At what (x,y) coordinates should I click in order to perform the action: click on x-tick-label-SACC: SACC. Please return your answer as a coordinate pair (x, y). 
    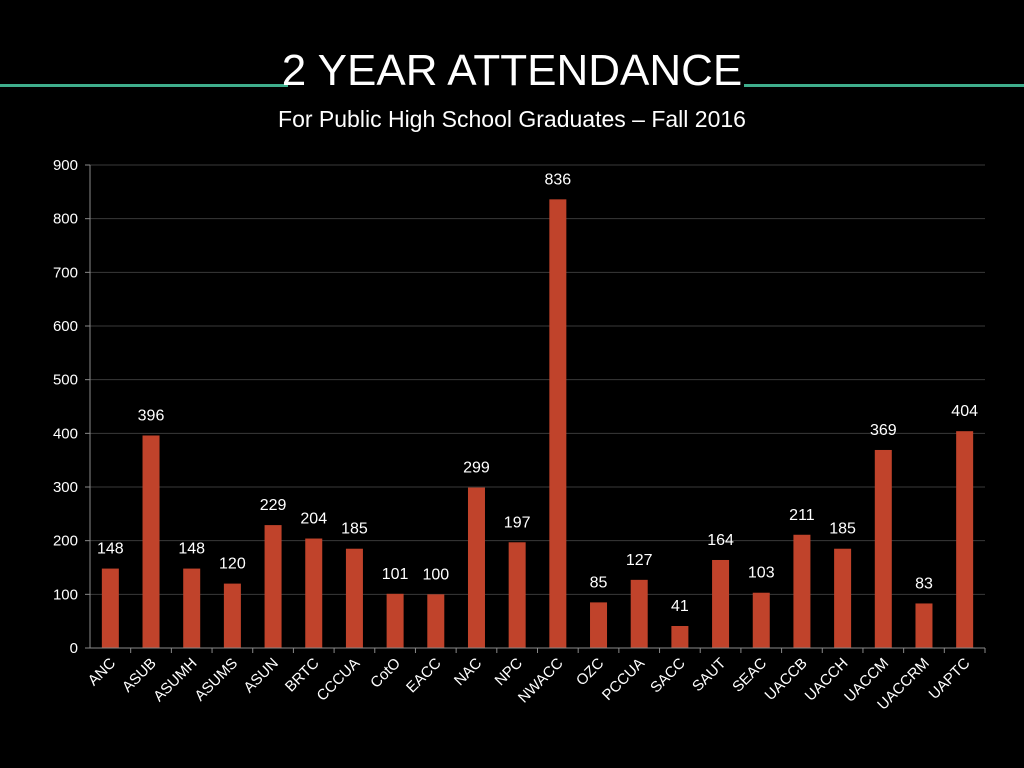
    Looking at the image, I should click on (668, 676).